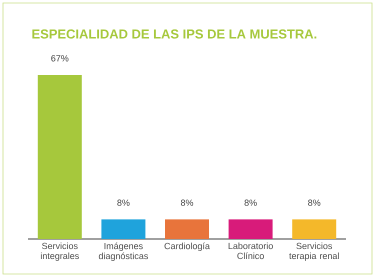  What do you see at coordinates (123, 251) in the screenshot?
I see `x-tick-label: Imágenes diagnósticas` at bounding box center [123, 251].